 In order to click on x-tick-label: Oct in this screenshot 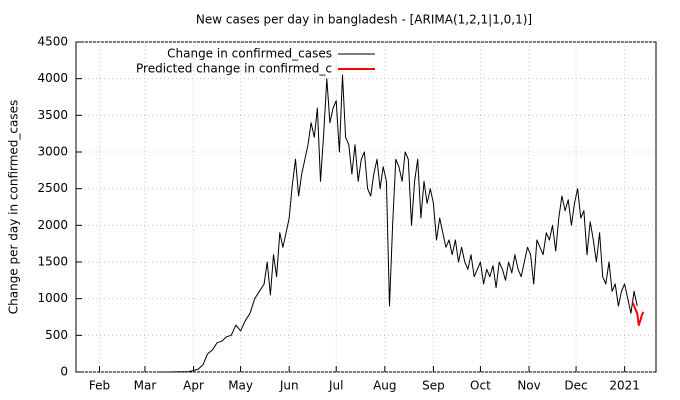, I will do `click(480, 386)`.